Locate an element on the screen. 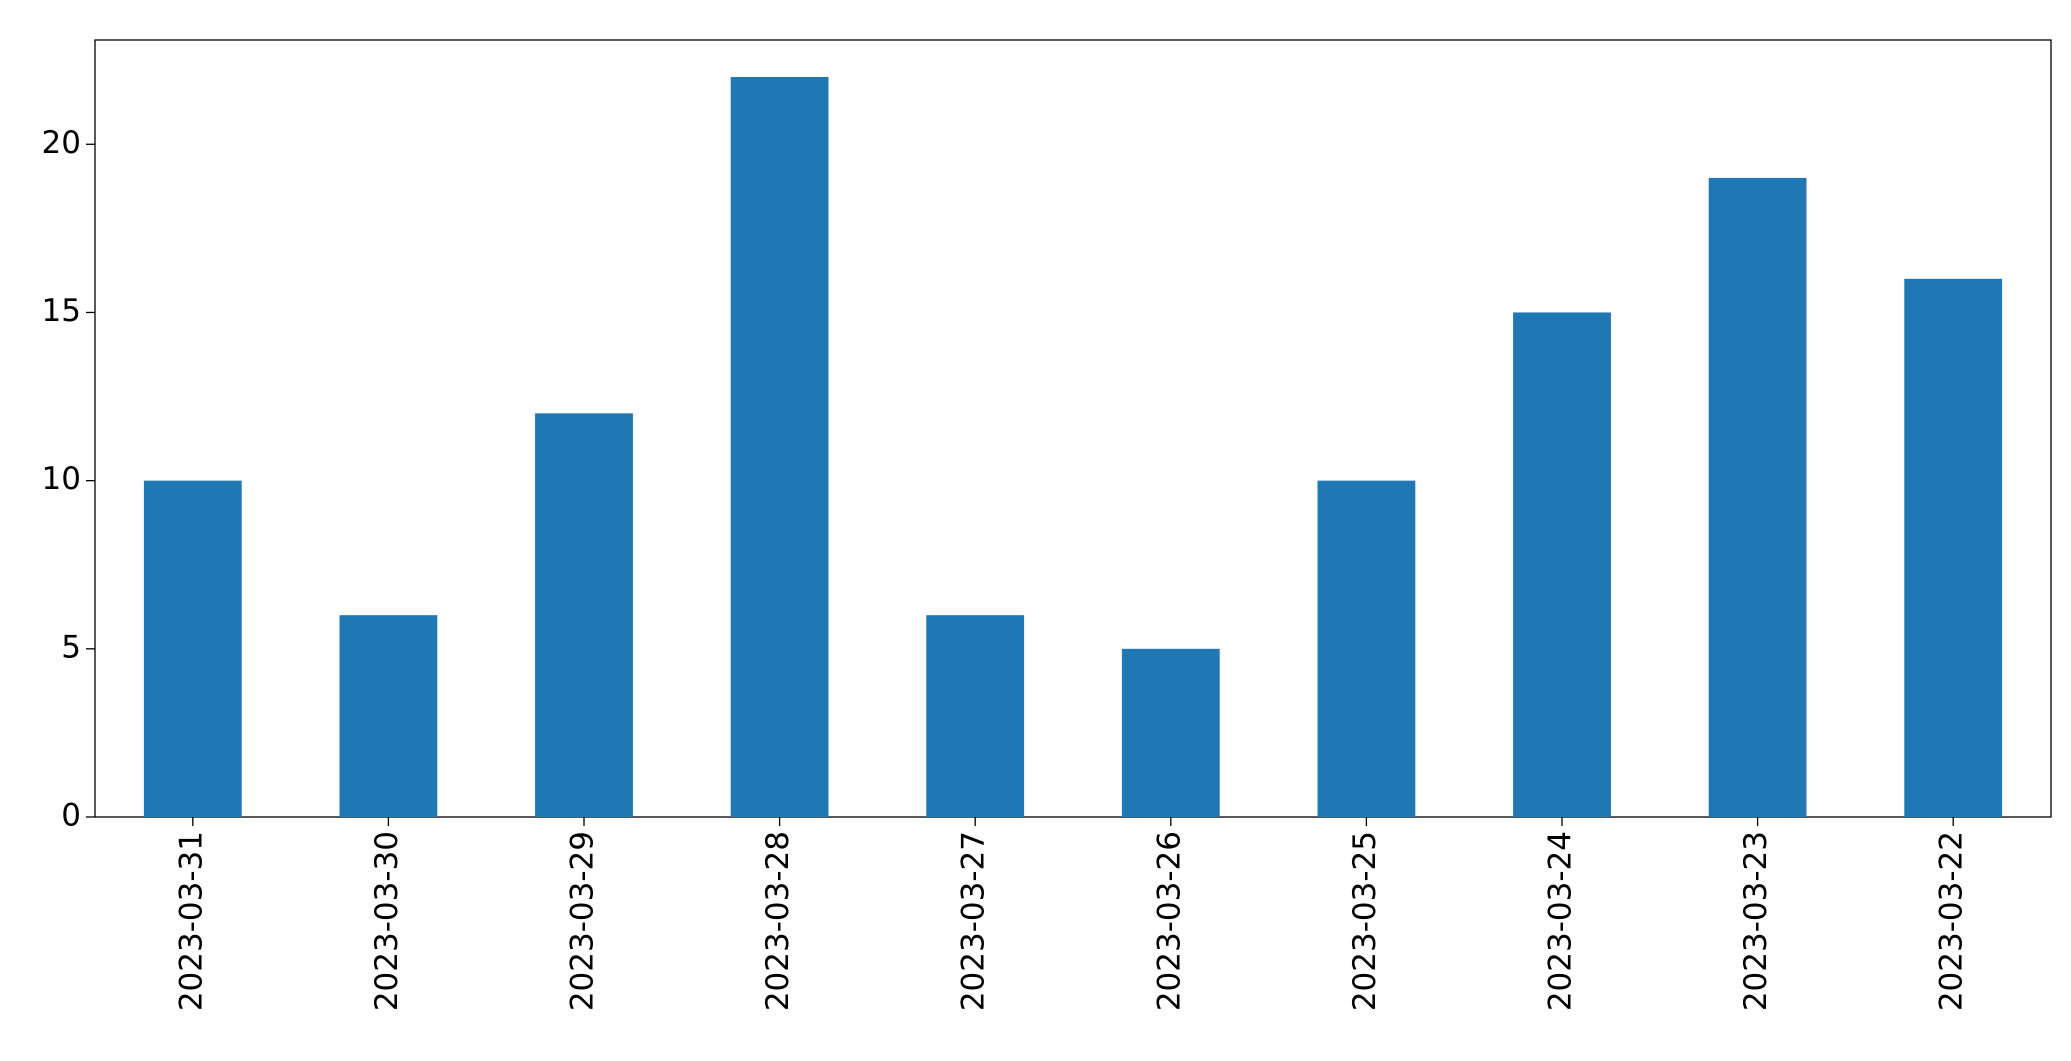 The image size is (2071, 1061). x-tick-label: 2023-03-28 is located at coordinates (778, 921).